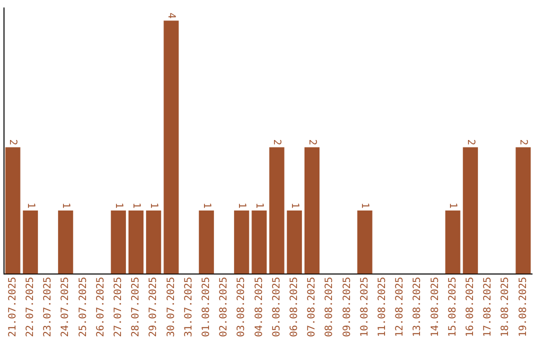 This screenshot has height=340, width=540. What do you see at coordinates (66, 307) in the screenshot?
I see `x-tick-label: 24.07.2025` at bounding box center [66, 307].